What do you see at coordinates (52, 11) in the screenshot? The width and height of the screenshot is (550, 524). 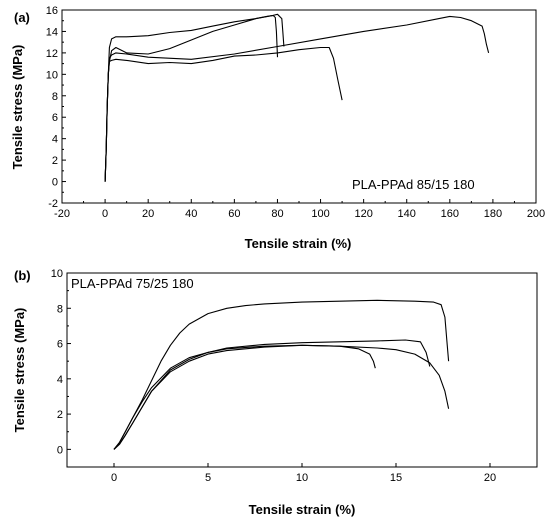 I see `y-tick-label-a: 16` at bounding box center [52, 11].